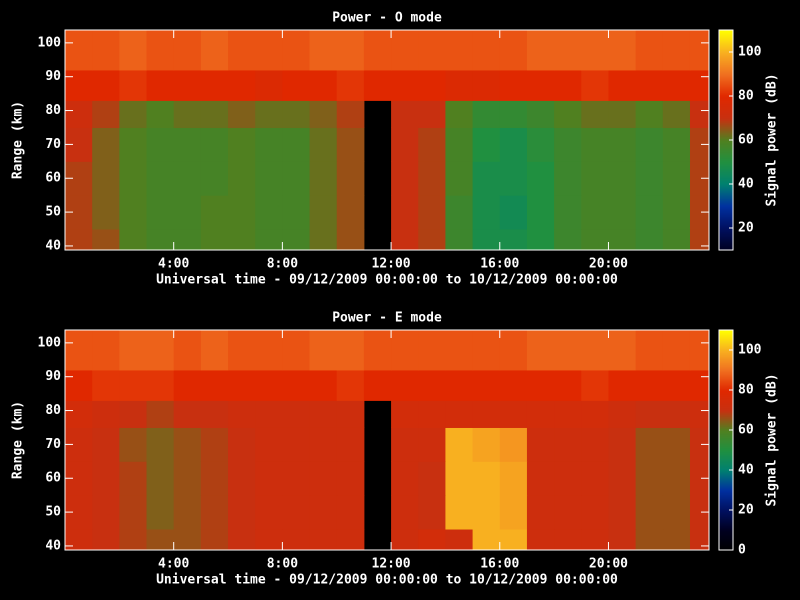  Describe the element at coordinates (53, 410) in the screenshot. I see `y-tick-label: 80` at that location.